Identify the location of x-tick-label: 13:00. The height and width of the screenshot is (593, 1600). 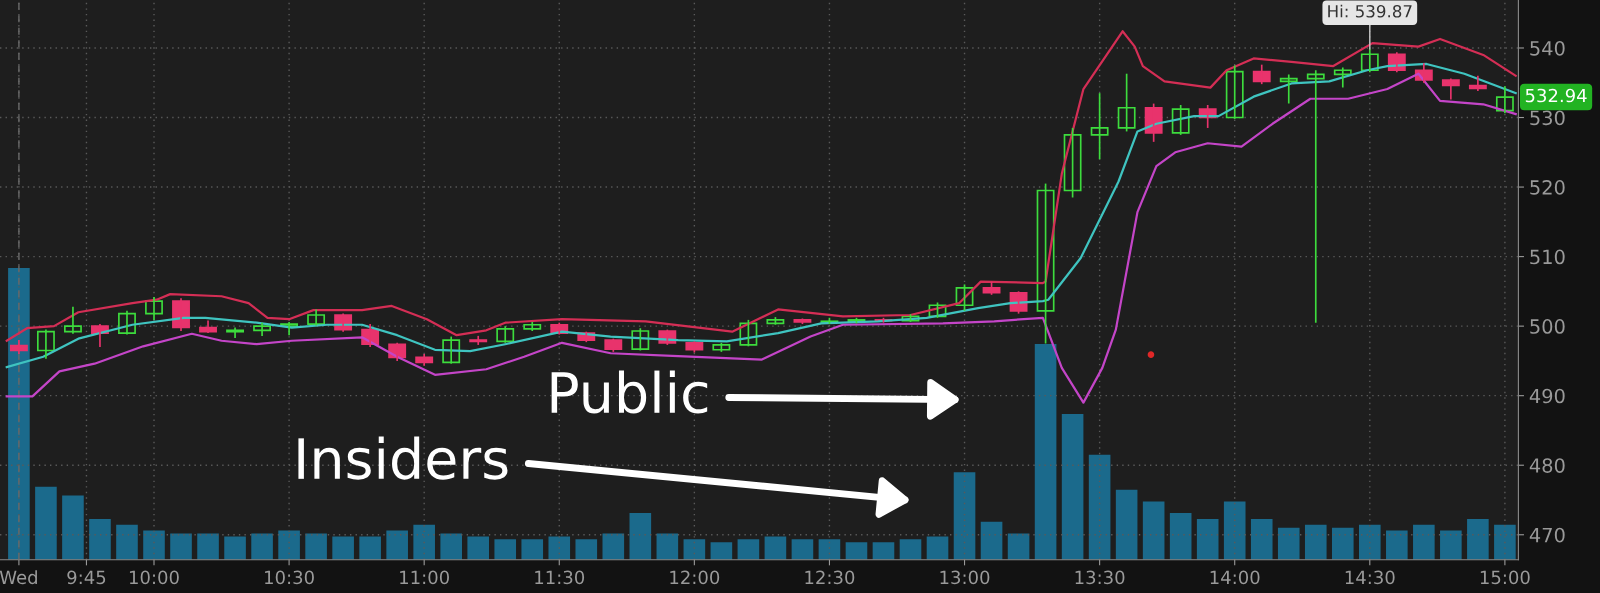
(965, 577).